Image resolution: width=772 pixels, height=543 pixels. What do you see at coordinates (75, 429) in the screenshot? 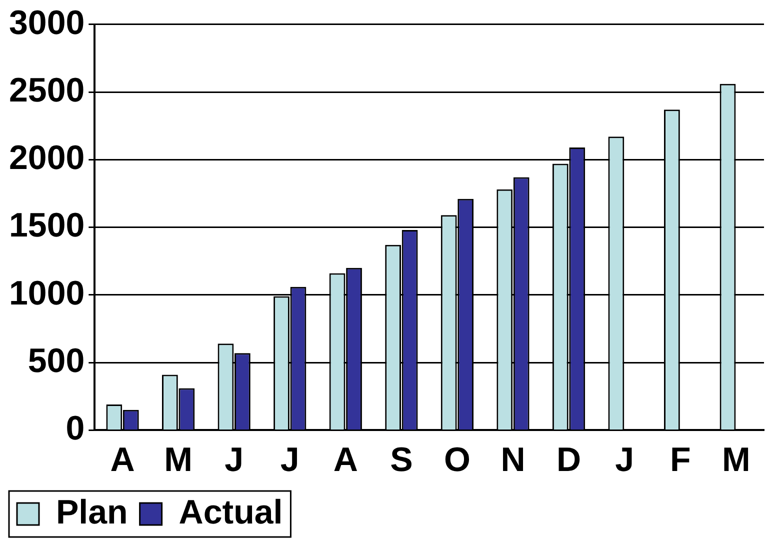
I see `y-tick-label: 0` at bounding box center [75, 429].